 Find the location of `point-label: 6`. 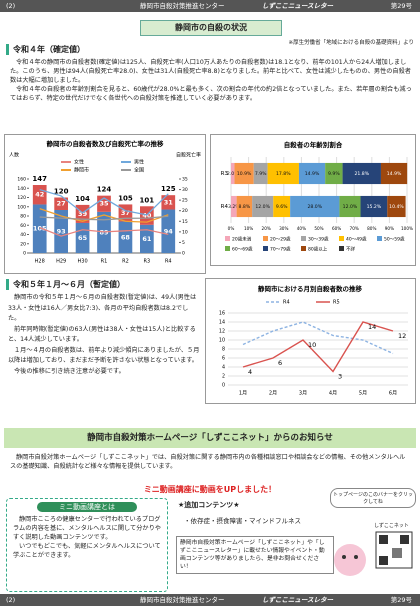

point-label: 6 is located at coordinates (280, 363).